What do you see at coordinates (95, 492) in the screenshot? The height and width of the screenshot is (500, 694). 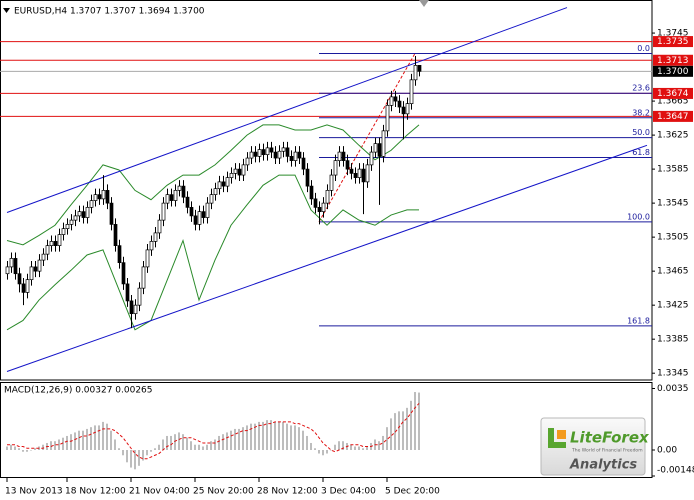 I see `x-tick-label: 18 Nov 12:00` at bounding box center [95, 492].